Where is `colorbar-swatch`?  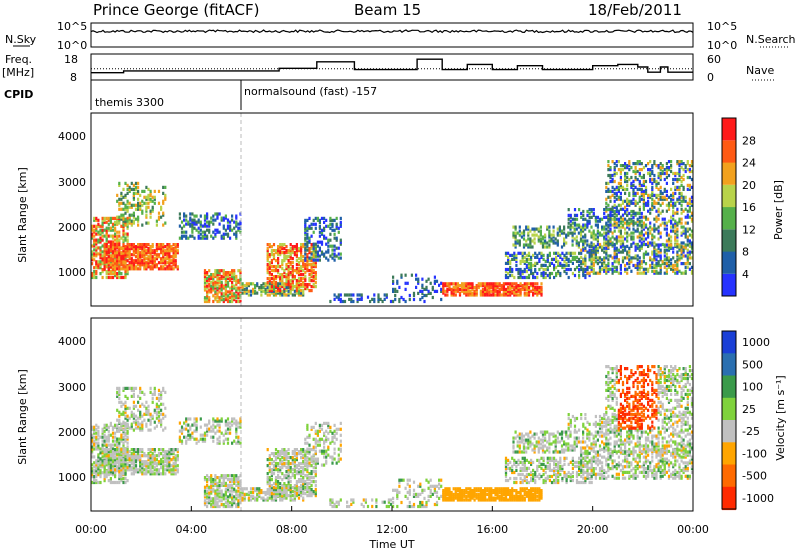
colorbar-swatch is located at coordinates (729, 129).